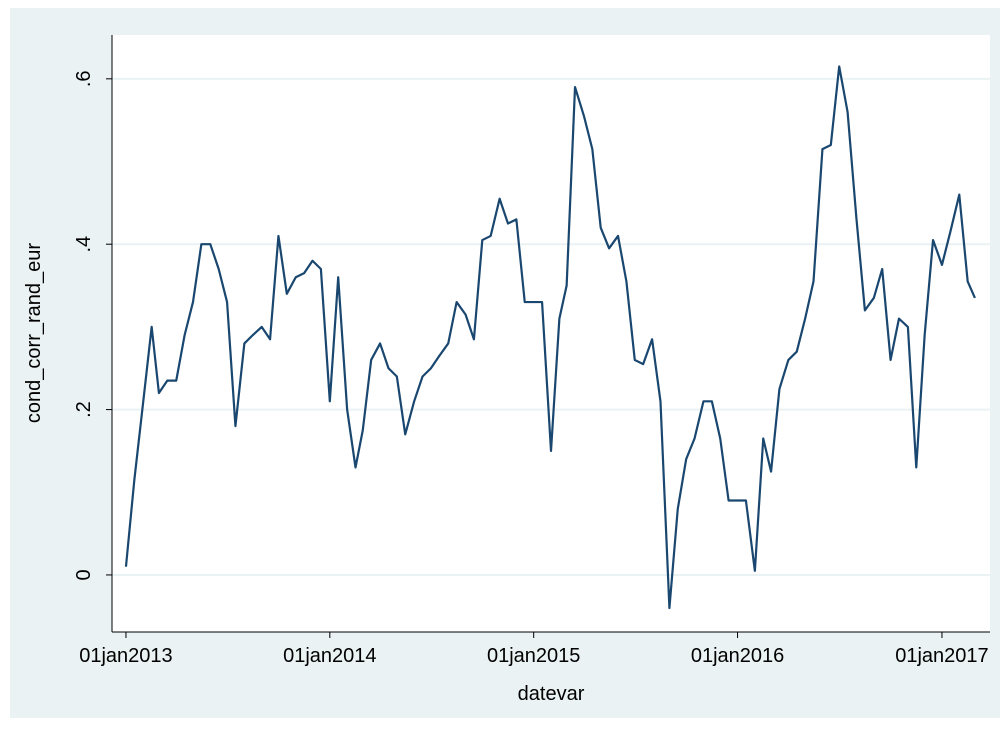 Image resolution: width=1001 pixels, height=729 pixels. Describe the element at coordinates (737, 656) in the screenshot. I see `x-tick-label: 01jan2016` at that location.